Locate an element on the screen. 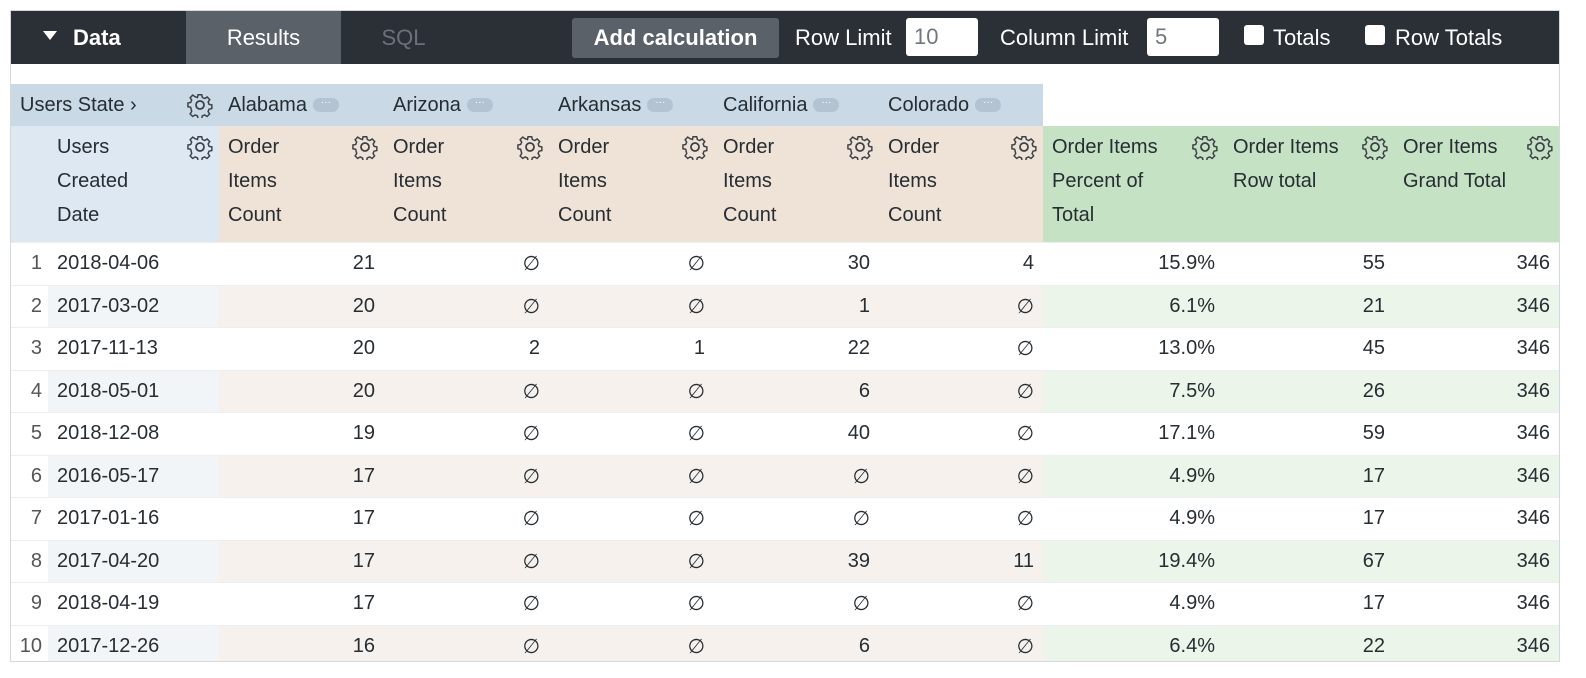  label: Totals is located at coordinates (1302, 37).